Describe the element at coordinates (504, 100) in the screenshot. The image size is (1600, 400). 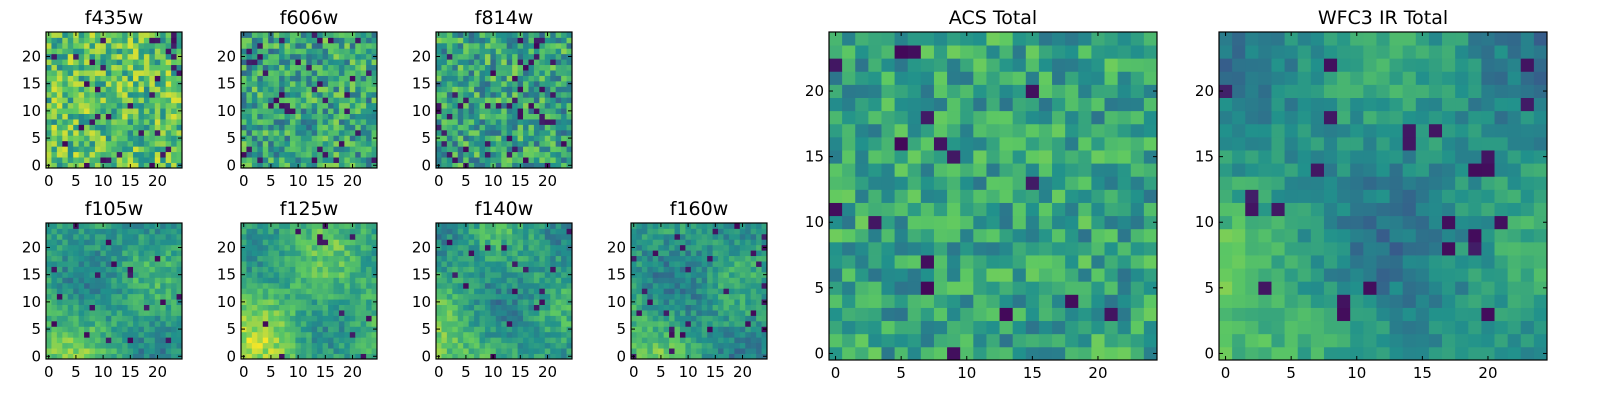
I see `heatmap-cells` at that location.